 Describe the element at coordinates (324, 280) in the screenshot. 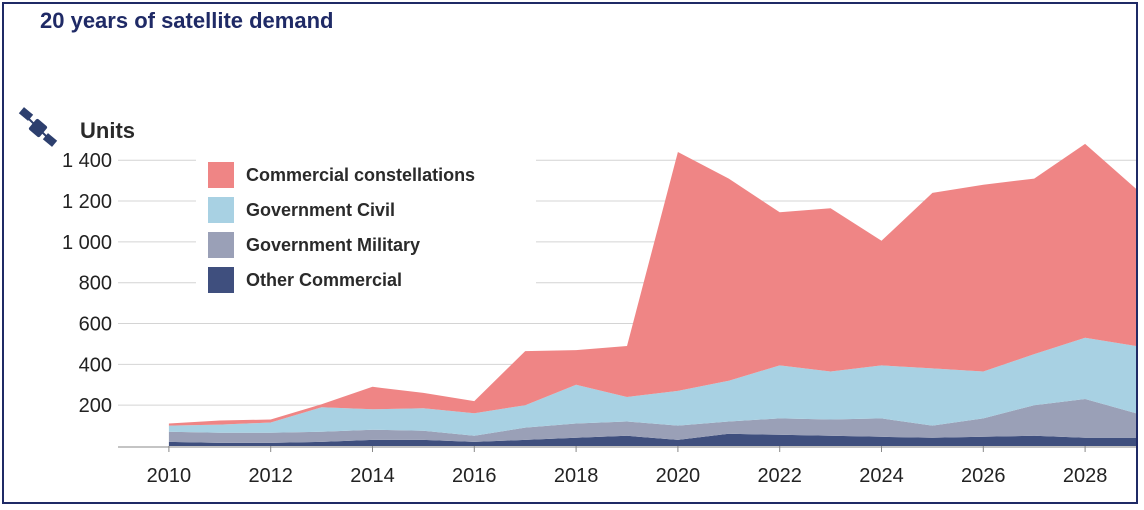

I see `legend-label: Other Commercial` at that location.